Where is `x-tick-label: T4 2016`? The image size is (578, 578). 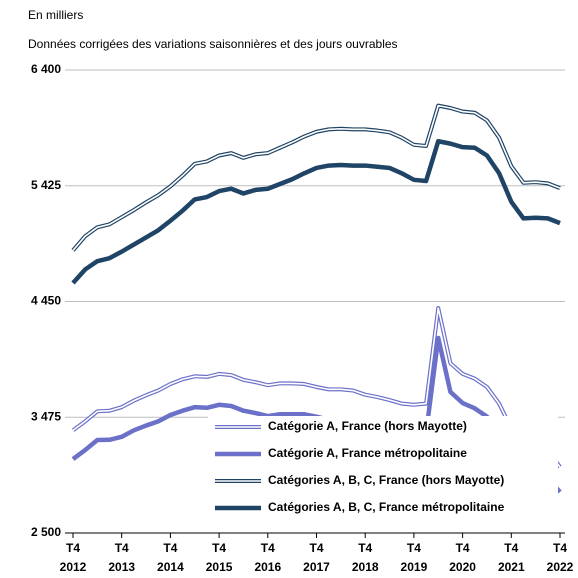 x-tick-label: T4 2016 is located at coordinates (267, 557).